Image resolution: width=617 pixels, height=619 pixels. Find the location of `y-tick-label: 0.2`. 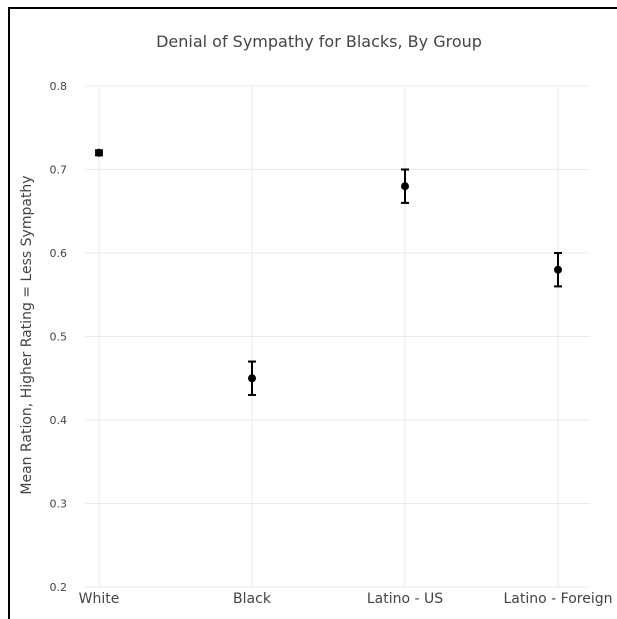

y-tick-label: 0.2 is located at coordinates (59, 587).